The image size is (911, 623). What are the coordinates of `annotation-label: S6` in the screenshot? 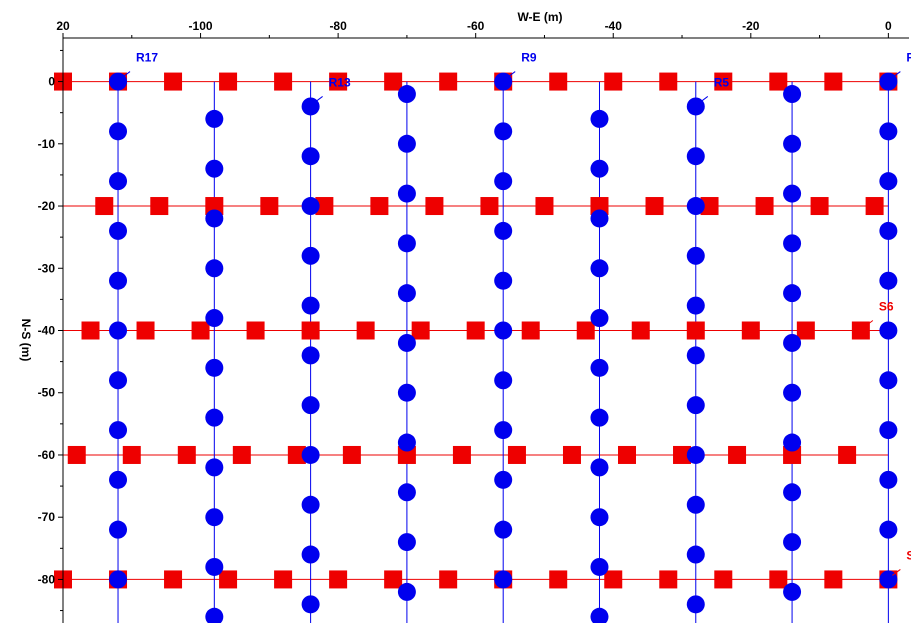 It's located at (886, 307).